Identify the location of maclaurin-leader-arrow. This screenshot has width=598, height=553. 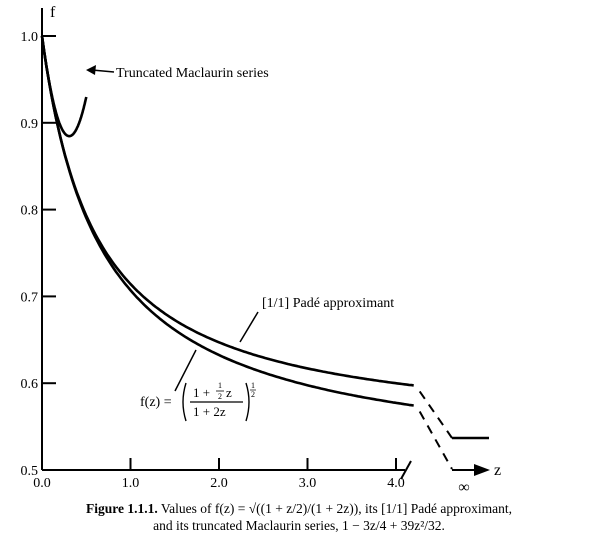
(91, 70).